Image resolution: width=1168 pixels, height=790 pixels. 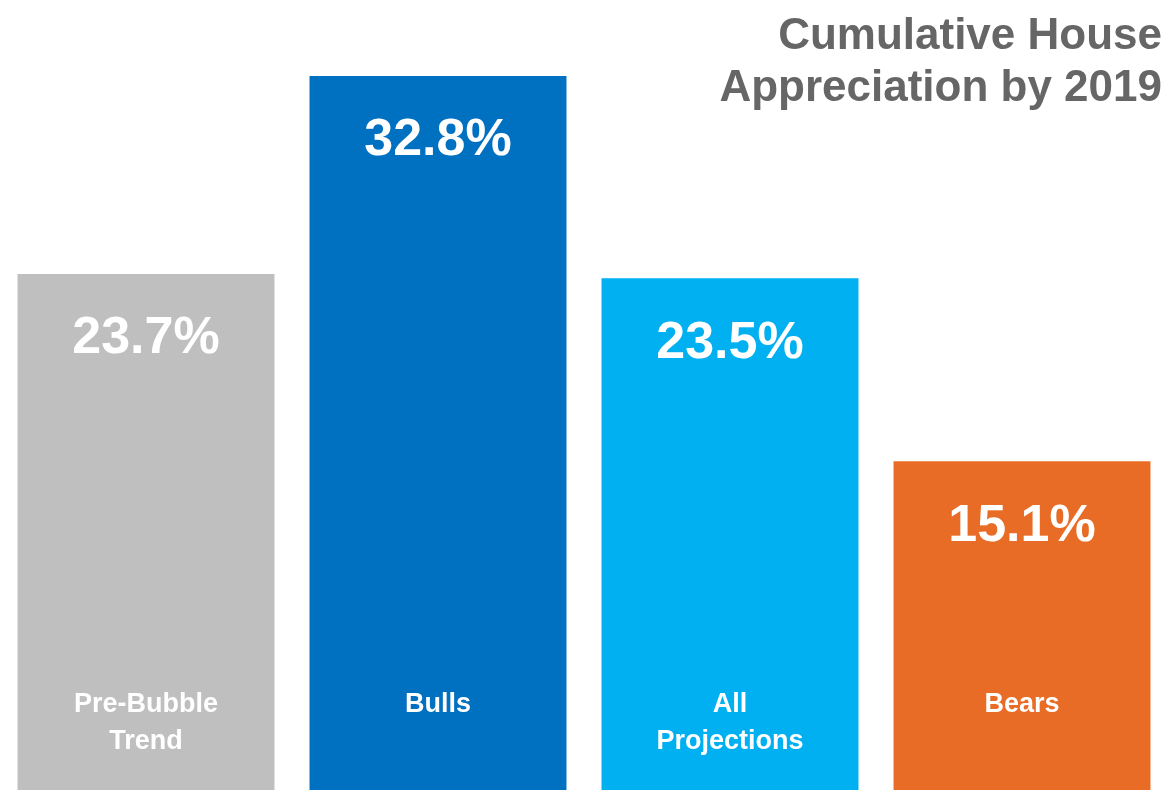 I want to click on data-label: 32.8%, so click(x=438, y=137).